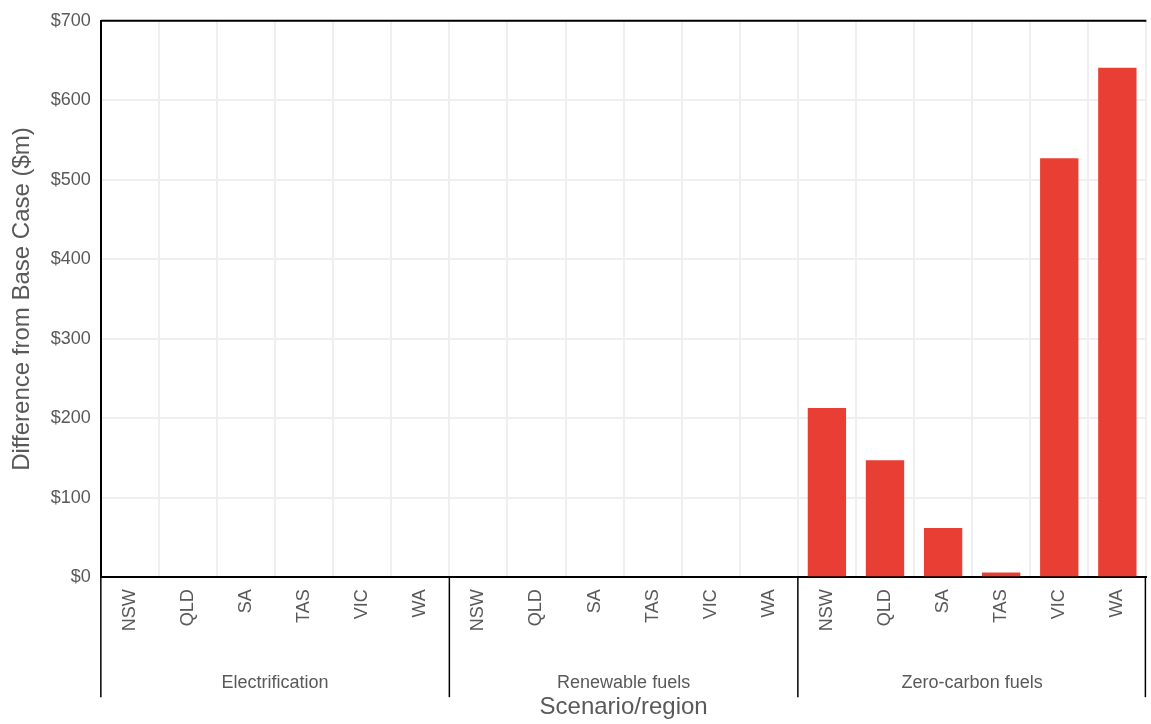 The height and width of the screenshot is (724, 1151). What do you see at coordinates (70, 337) in the screenshot?
I see `y-tick-label: $300` at bounding box center [70, 337].